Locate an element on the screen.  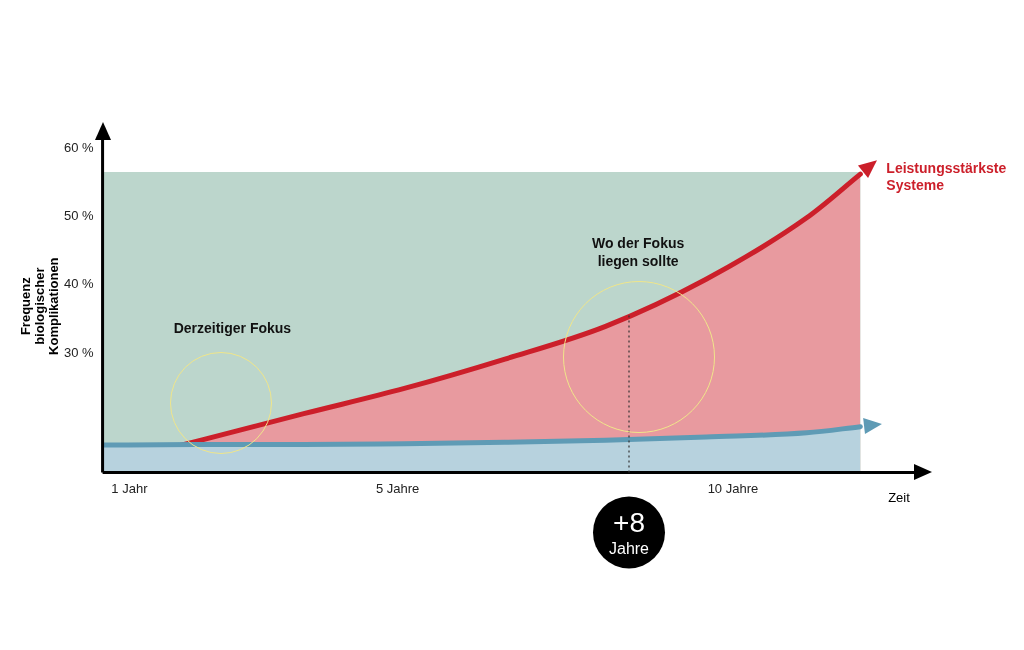
x-tick-label: 1 Jahr is located at coordinates (130, 488).